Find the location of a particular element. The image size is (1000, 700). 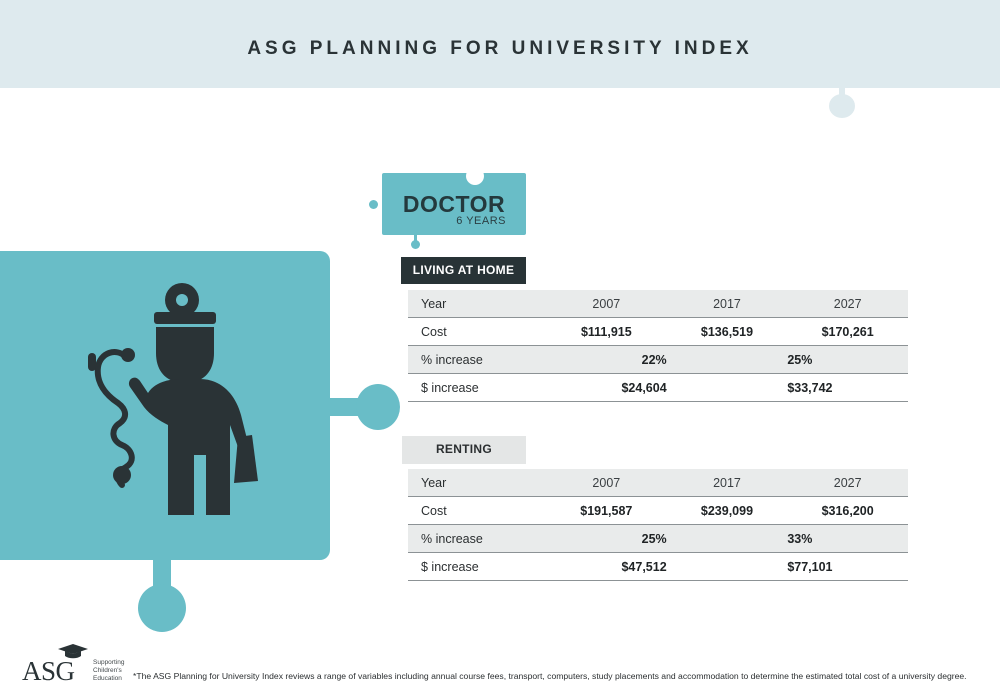

table-row: Cost $191,587 $239,099 $316,200 is located at coordinates (658, 510).